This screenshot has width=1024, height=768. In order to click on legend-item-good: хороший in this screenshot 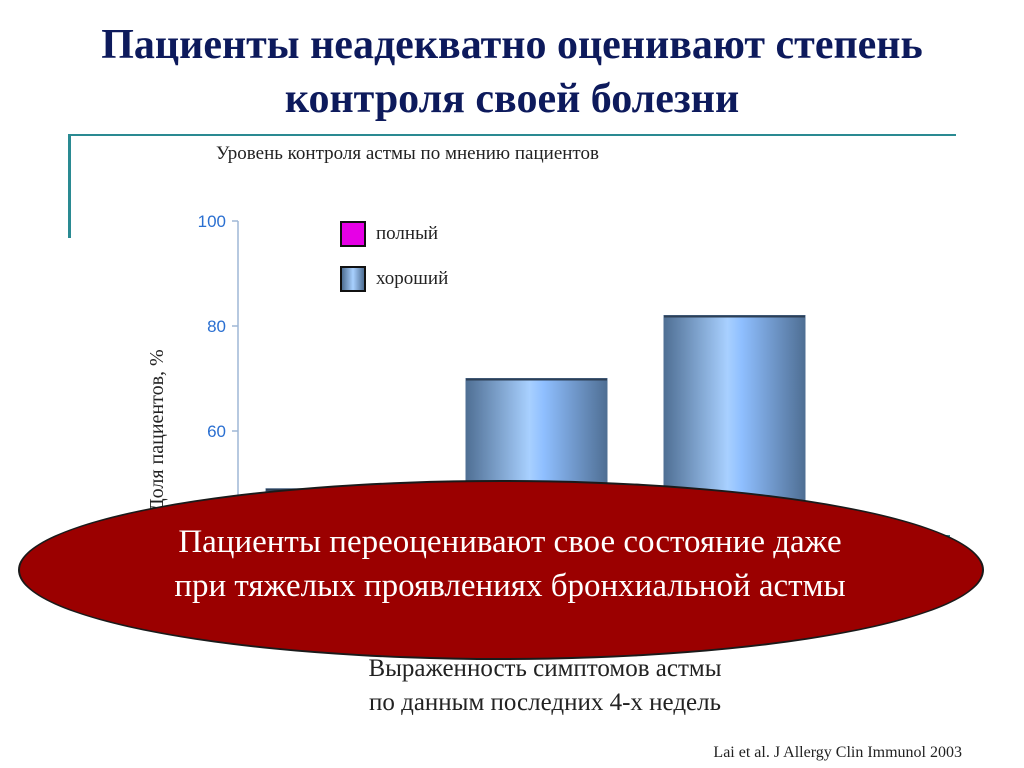, I will do `click(394, 279)`.